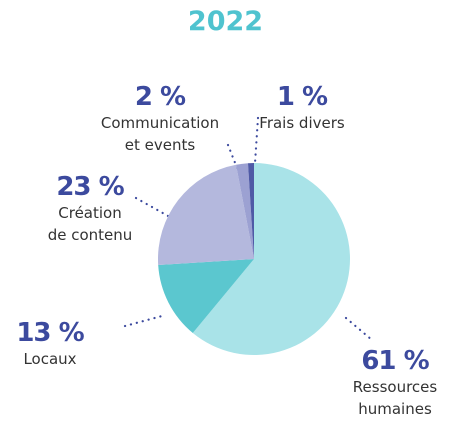 Image resolution: width=451 pixels, height=425 pixels. I want to click on chart-title: 2022, so click(225, 21).